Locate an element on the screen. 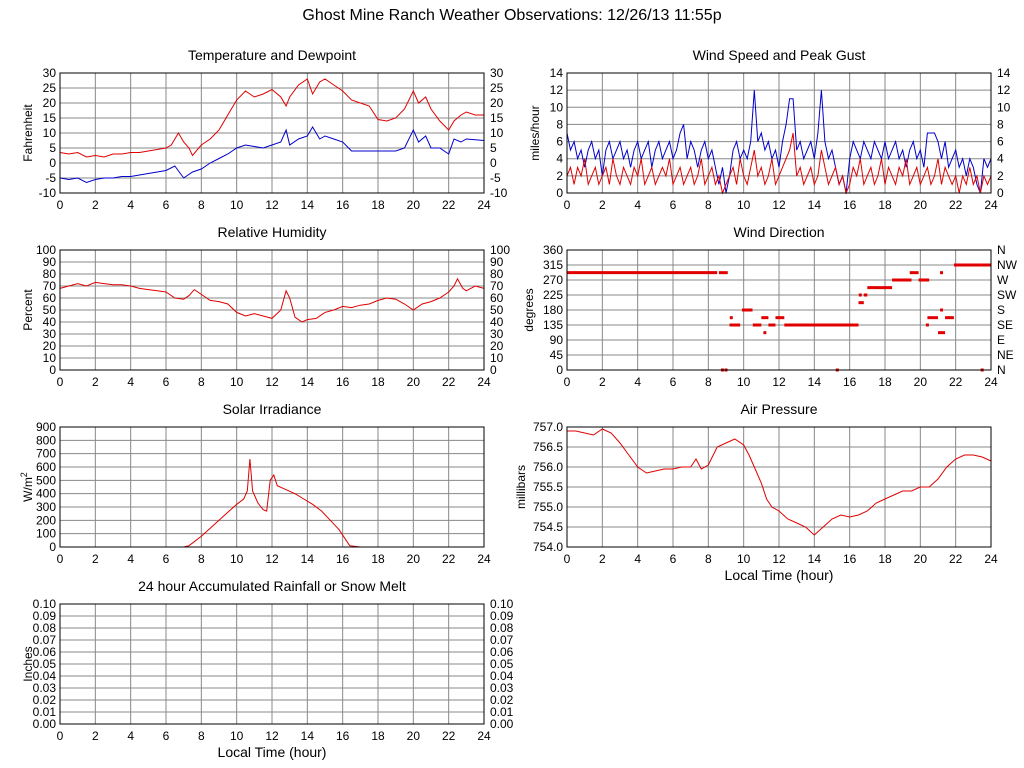  y-tick-label: 200 is located at coordinates (46, 520).